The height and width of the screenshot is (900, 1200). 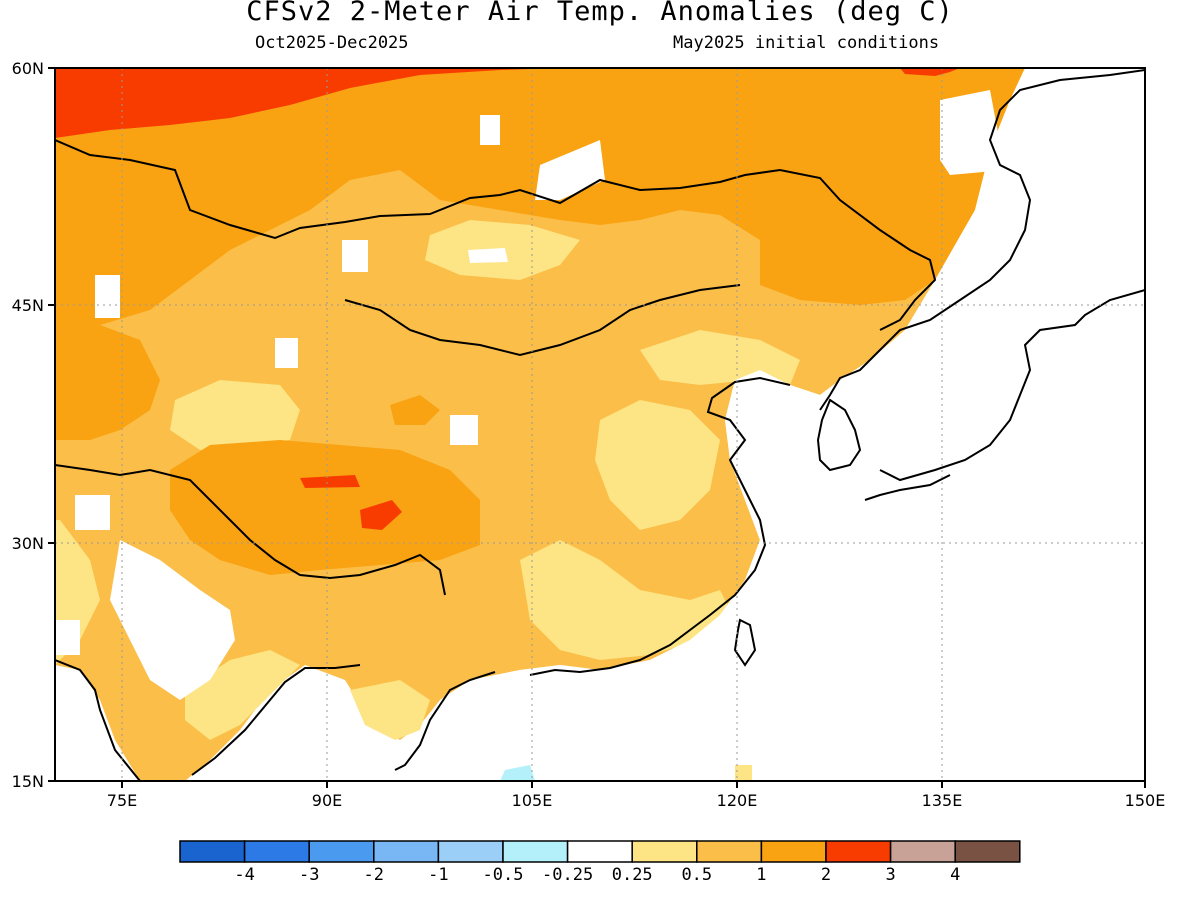 I want to click on lon-label-105: 105E, so click(x=532, y=800).